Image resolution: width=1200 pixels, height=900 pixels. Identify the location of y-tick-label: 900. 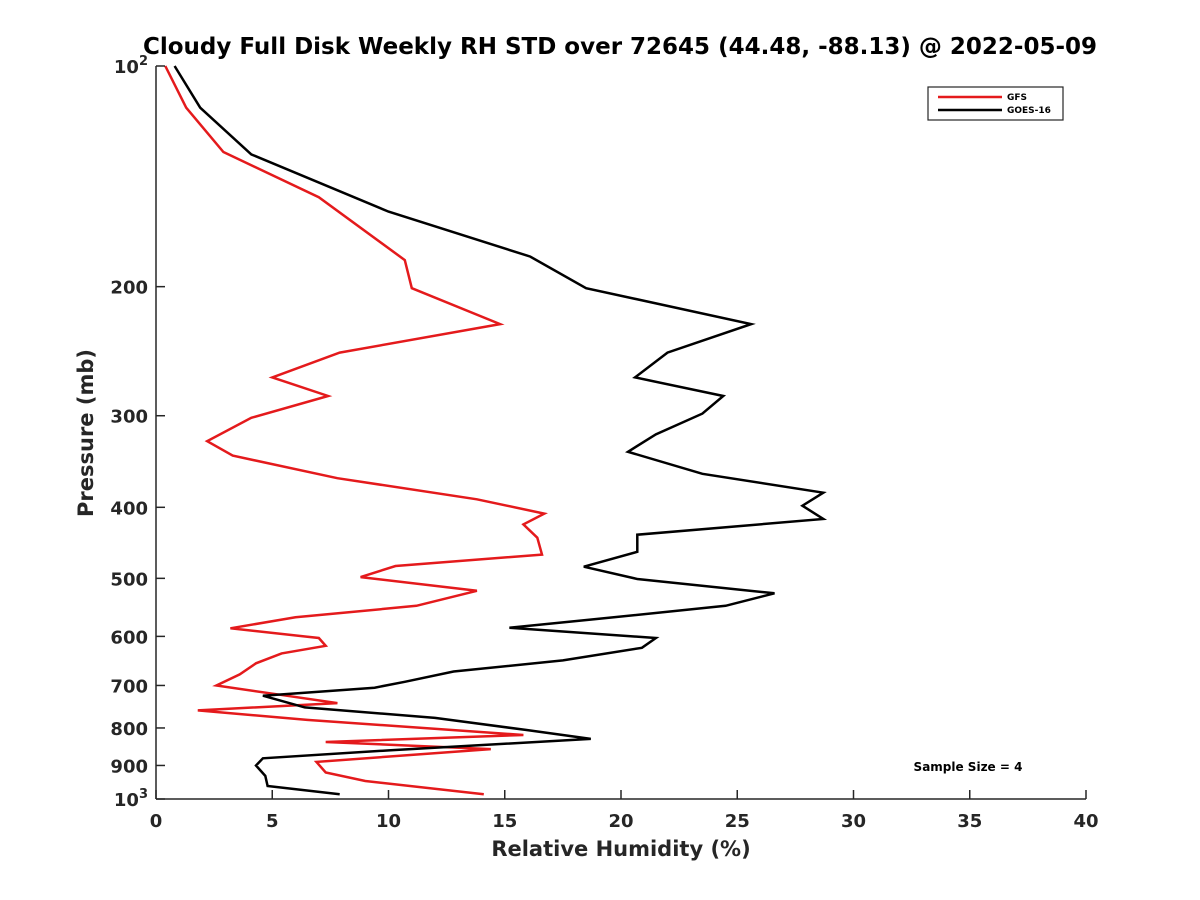
(129, 766).